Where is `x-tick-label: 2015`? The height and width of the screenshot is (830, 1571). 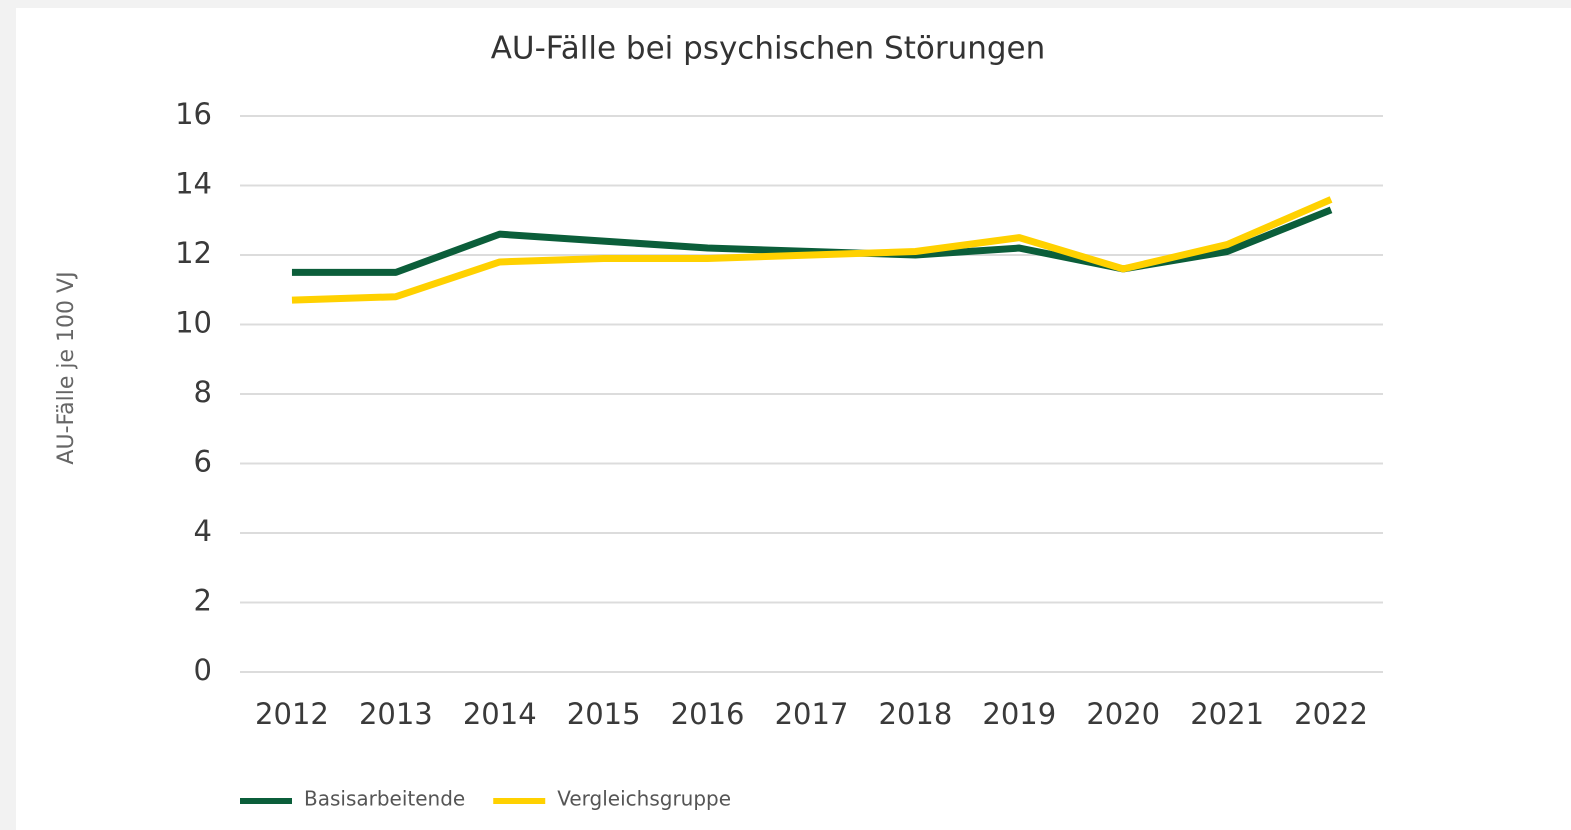 x-tick-label: 2015 is located at coordinates (604, 714).